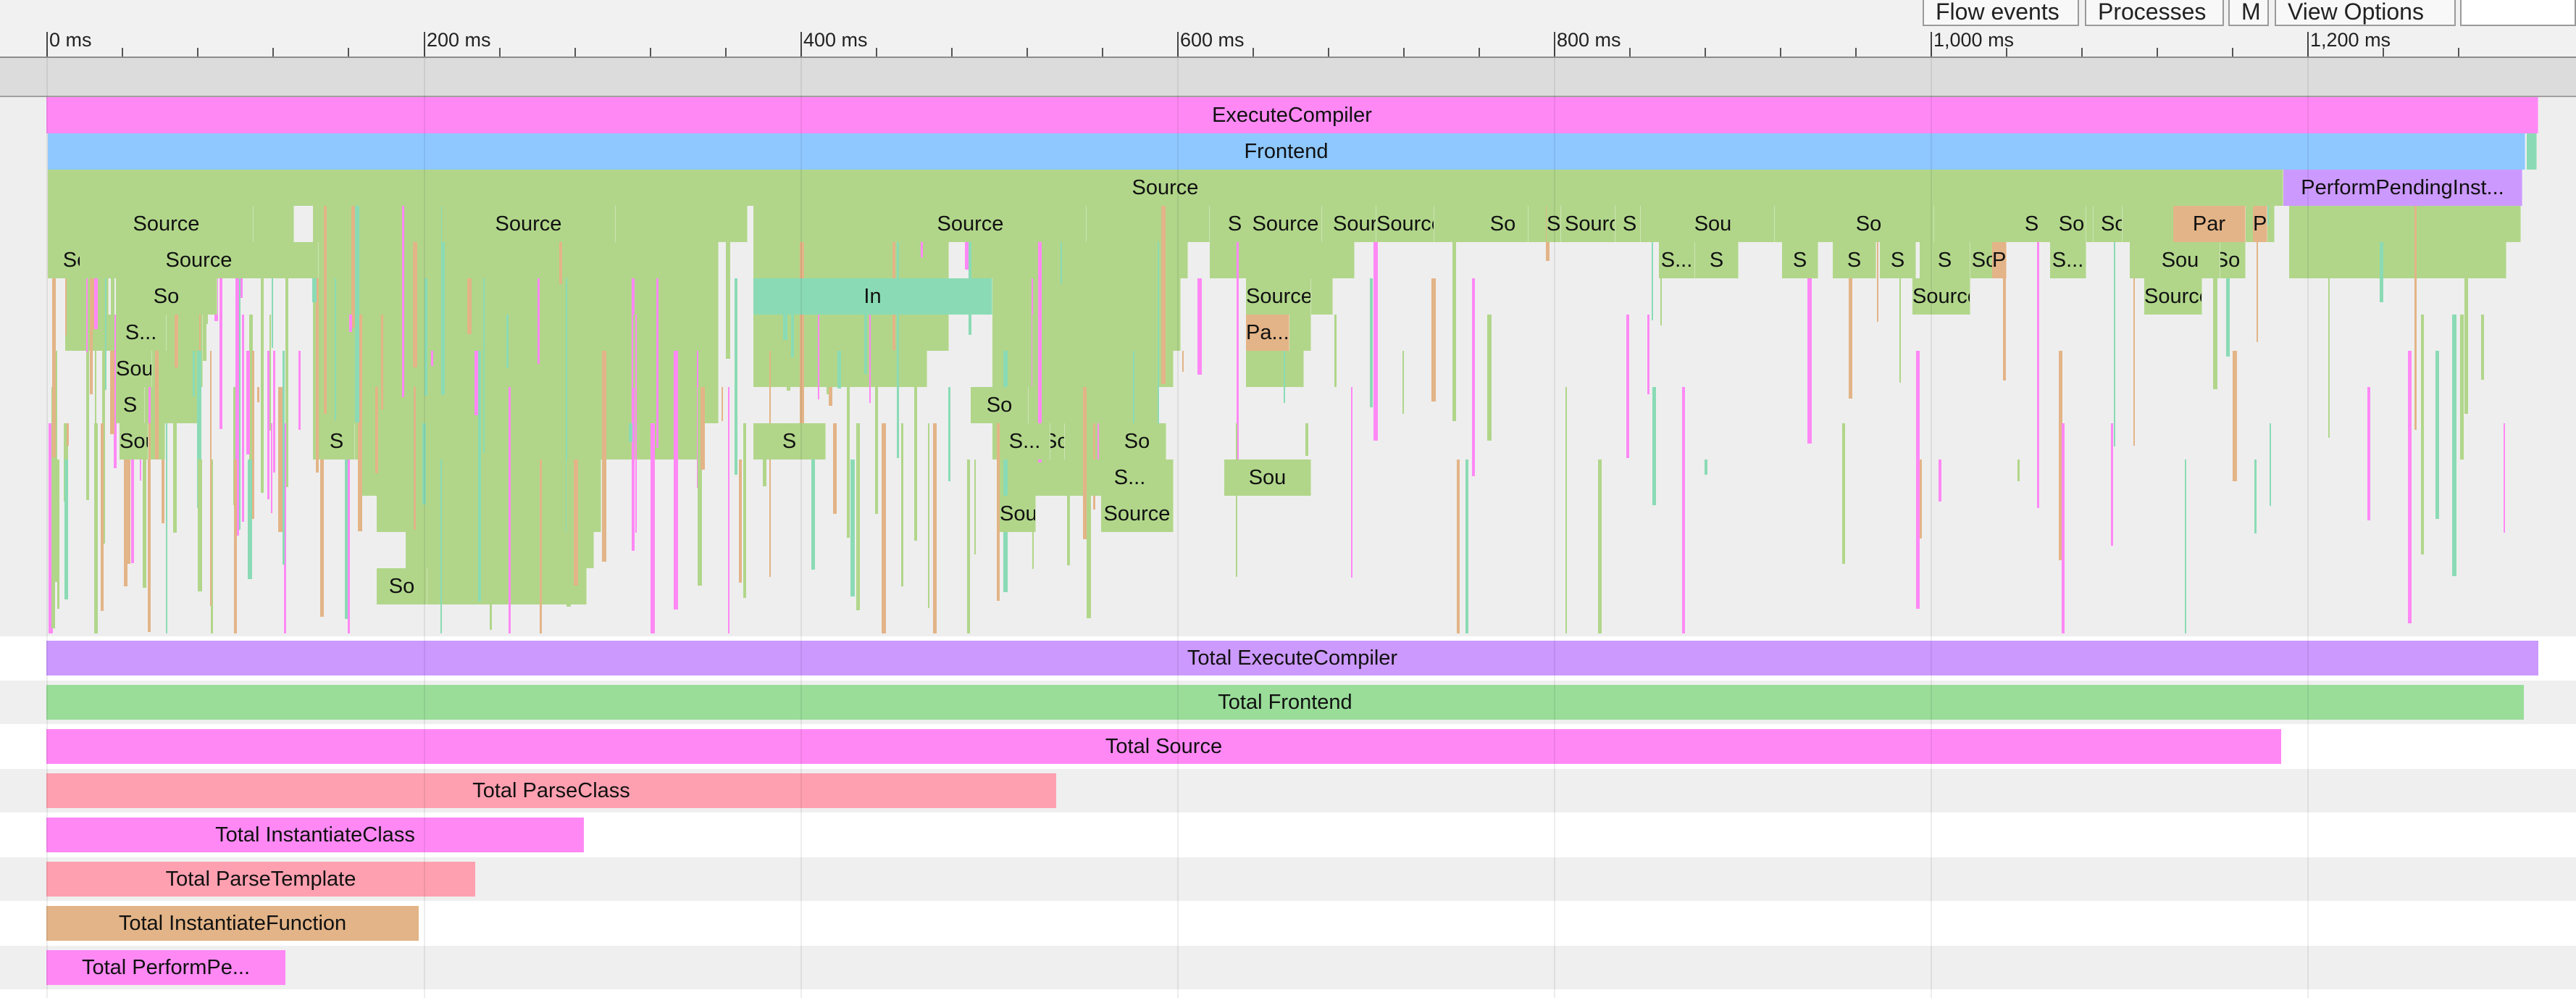  What do you see at coordinates (1000, 405) in the screenshot?
I see `flame-slice-so: So` at bounding box center [1000, 405].